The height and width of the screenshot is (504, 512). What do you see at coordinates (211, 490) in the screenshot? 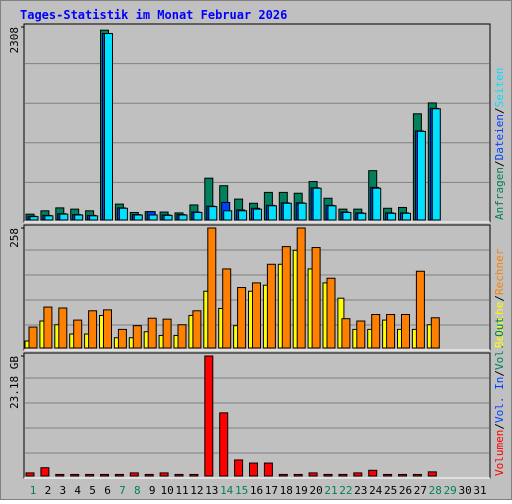
I see `x-tick-label: 13` at bounding box center [211, 490].